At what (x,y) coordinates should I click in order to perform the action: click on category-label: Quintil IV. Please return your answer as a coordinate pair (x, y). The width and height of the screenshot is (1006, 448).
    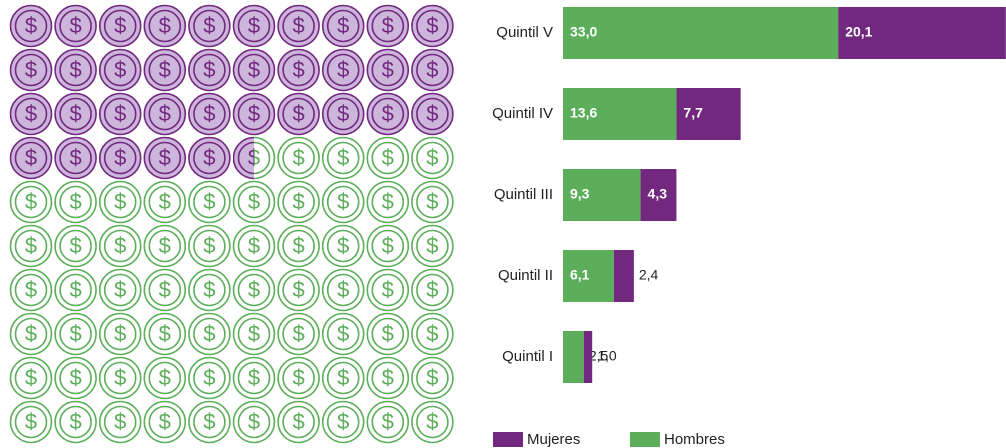
    Looking at the image, I should click on (522, 113).